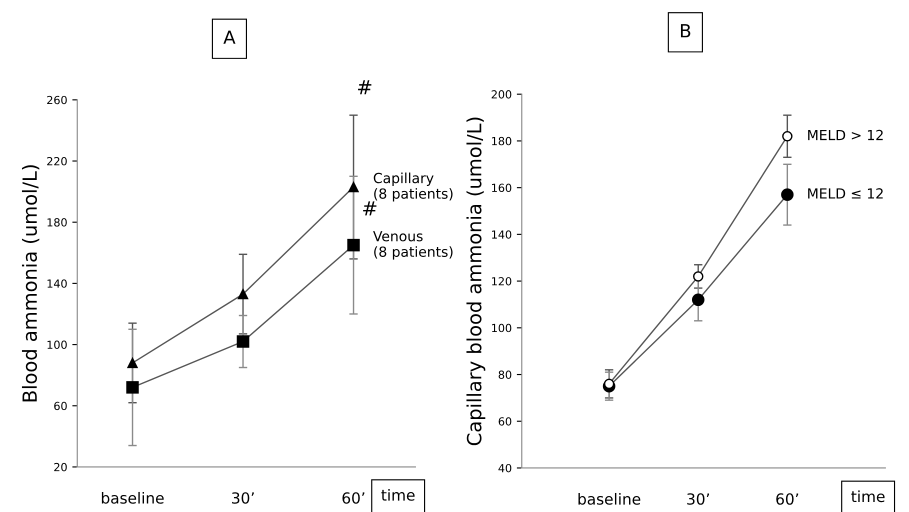 The height and width of the screenshot is (512, 909). Describe the element at coordinates (476, 282) in the screenshot. I see `y-axis-title: Capillary blood ammonia (umol/L)` at that location.